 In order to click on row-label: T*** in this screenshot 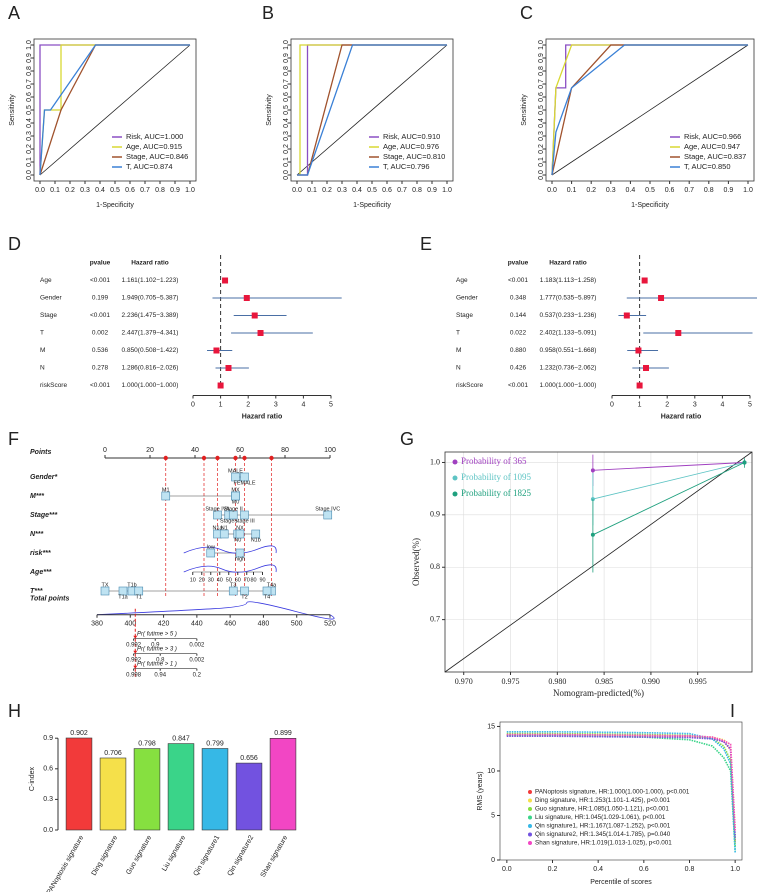, I will do `click(36, 591)`.